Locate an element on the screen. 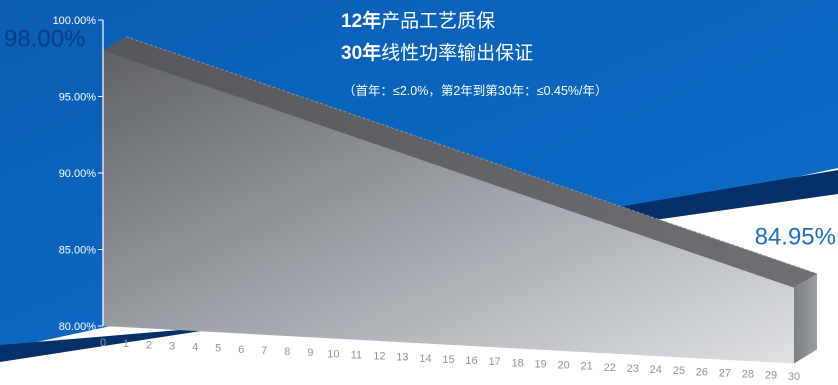  product-warranty-text: 产品工艺质保 is located at coordinates (438, 21).